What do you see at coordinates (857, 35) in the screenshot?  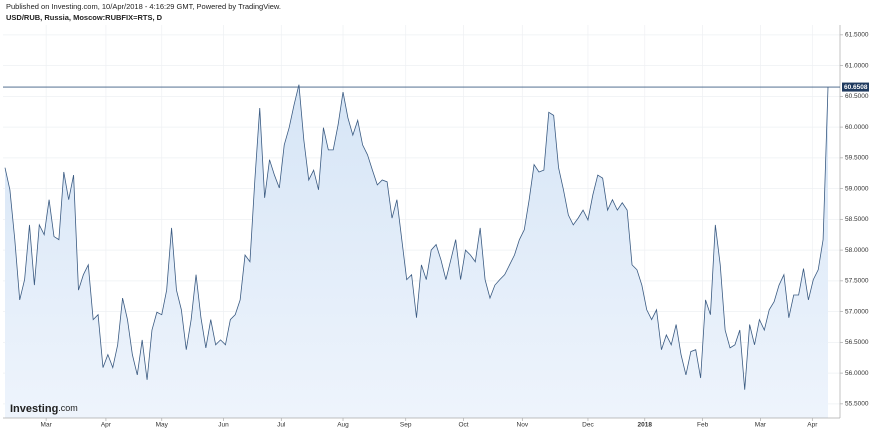 I see `y-tick-label: 61.5000` at bounding box center [857, 35].